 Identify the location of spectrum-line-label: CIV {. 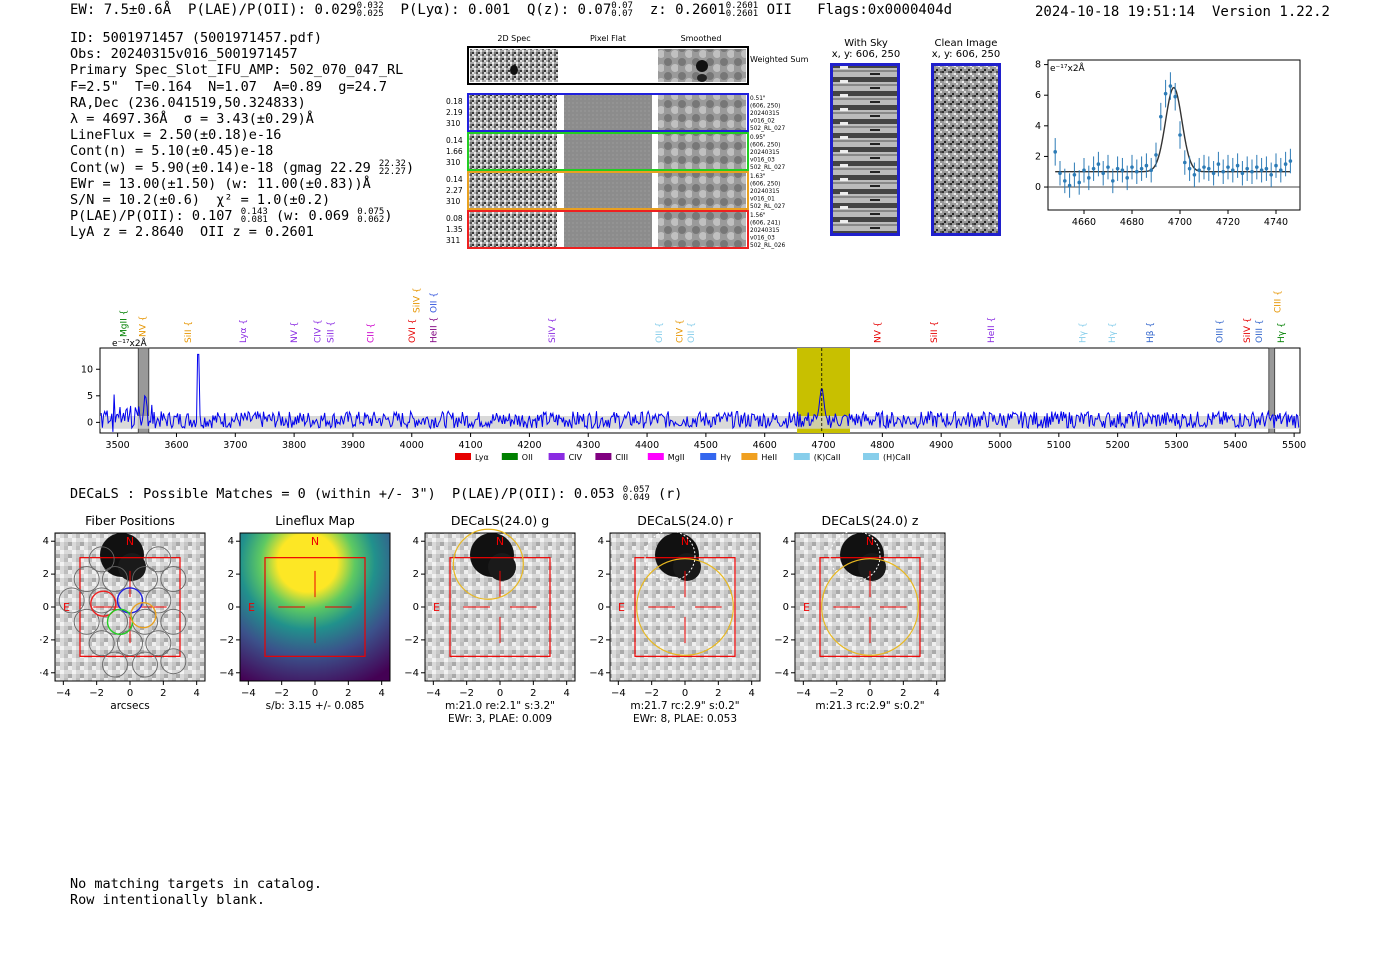
(319, 331).